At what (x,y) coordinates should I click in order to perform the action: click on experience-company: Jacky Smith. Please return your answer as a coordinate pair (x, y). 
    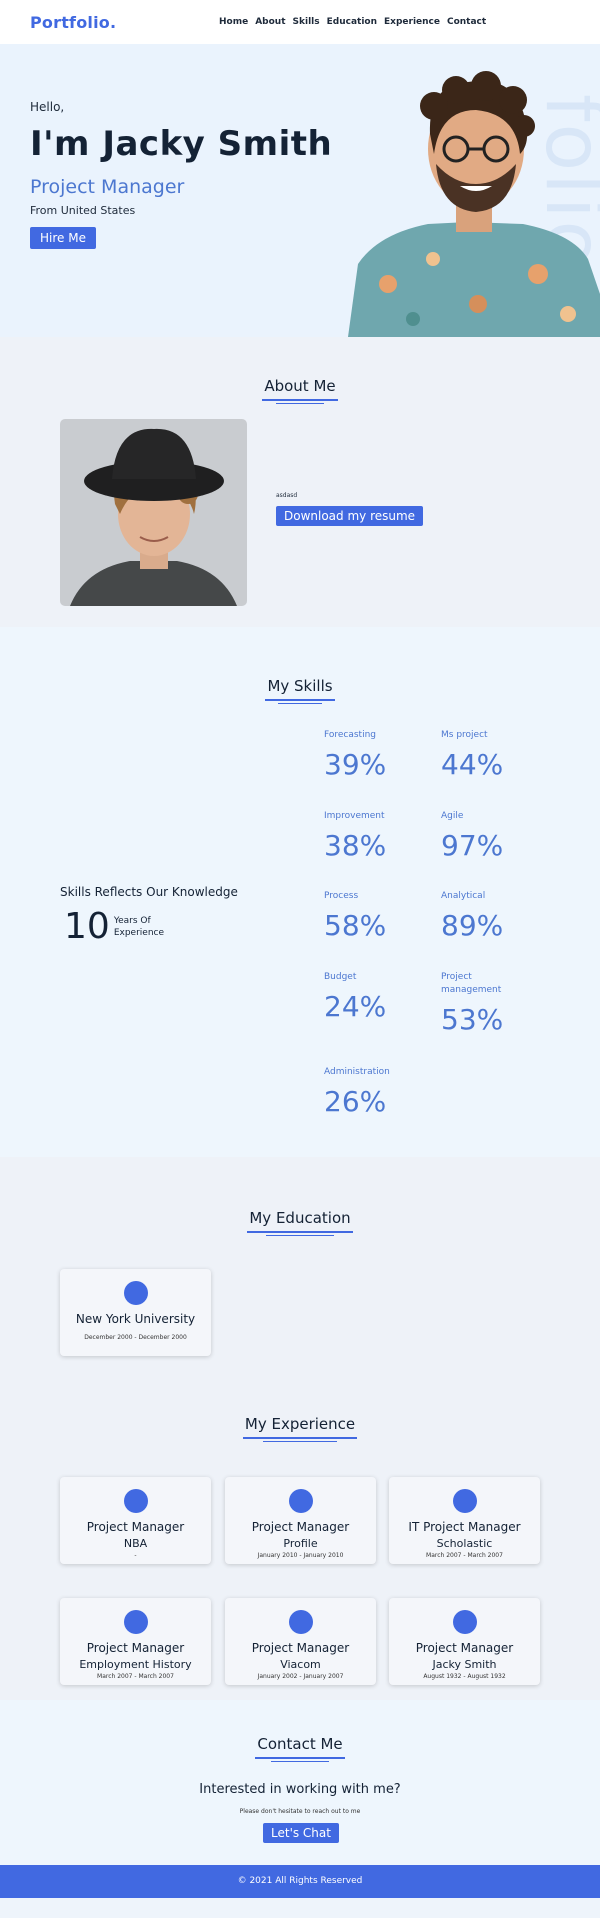
    Looking at the image, I should click on (464, 1664).